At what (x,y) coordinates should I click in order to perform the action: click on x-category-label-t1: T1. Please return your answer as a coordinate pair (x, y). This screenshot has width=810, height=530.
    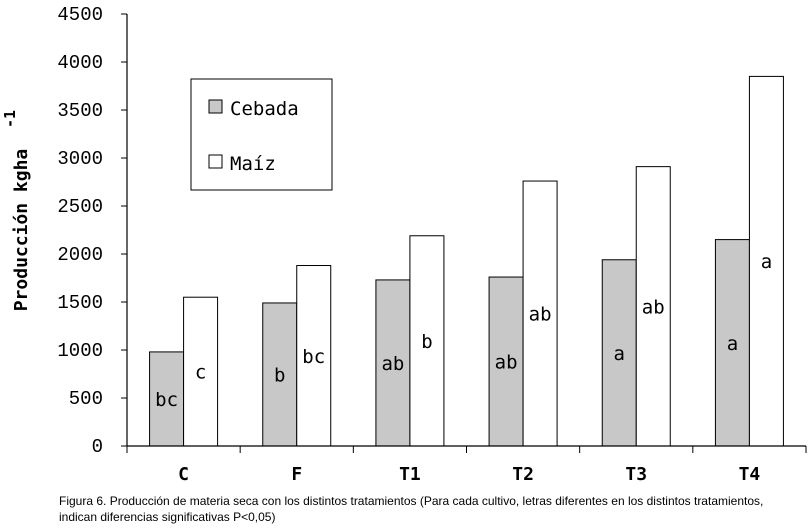
    Looking at the image, I should click on (410, 474).